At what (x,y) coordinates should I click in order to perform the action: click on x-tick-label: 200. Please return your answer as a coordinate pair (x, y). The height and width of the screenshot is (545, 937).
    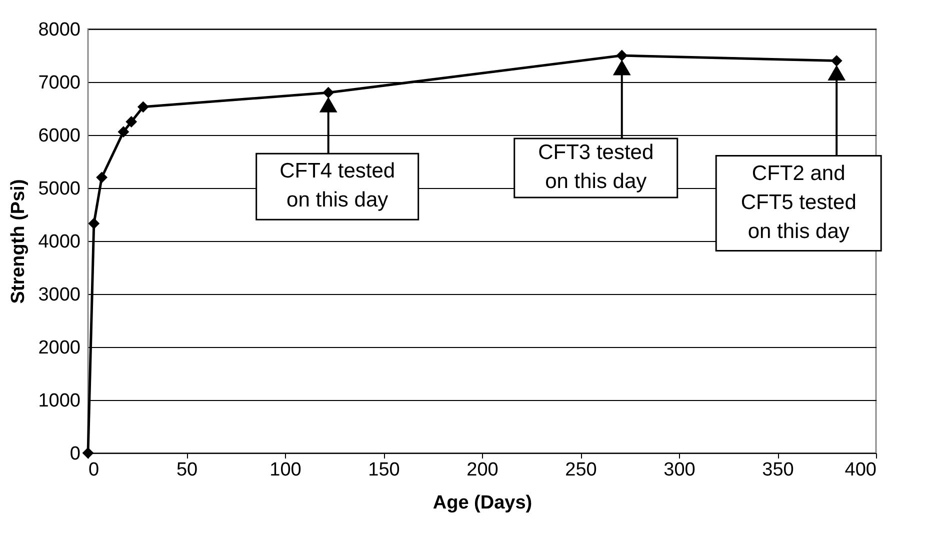
    Looking at the image, I should click on (482, 470).